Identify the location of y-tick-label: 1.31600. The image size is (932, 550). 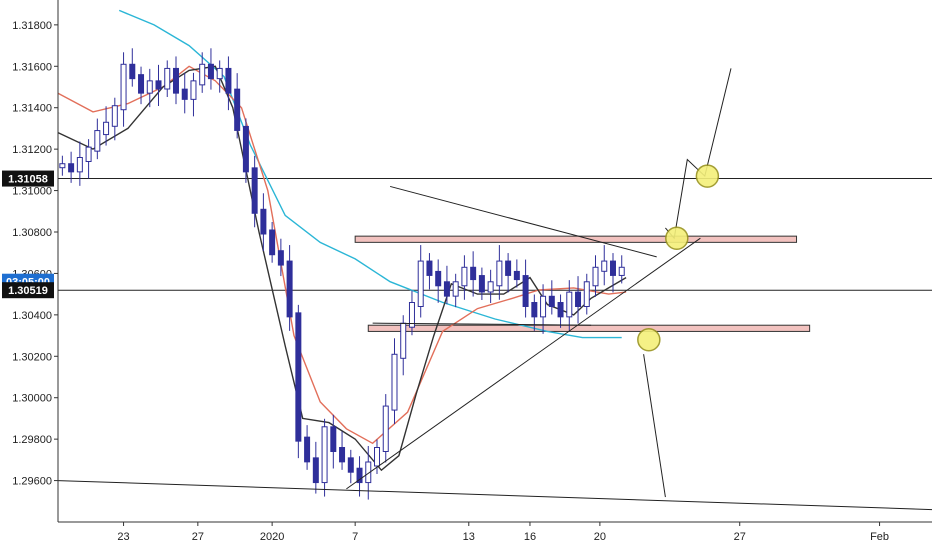
(32, 67).